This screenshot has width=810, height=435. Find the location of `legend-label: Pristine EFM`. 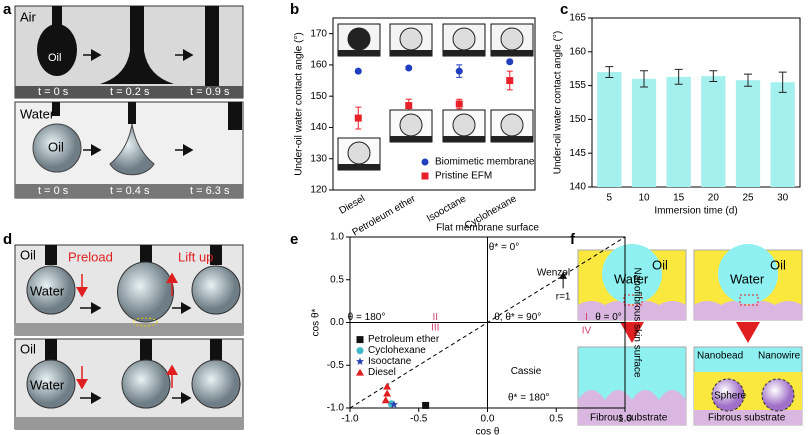

legend-label: Pristine EFM is located at coordinates (463, 176).